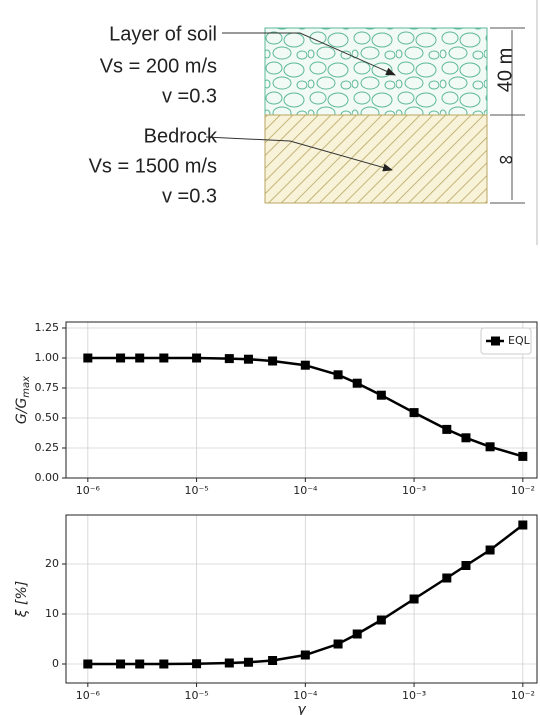  I want to click on legend-label: EQL, so click(519, 340).